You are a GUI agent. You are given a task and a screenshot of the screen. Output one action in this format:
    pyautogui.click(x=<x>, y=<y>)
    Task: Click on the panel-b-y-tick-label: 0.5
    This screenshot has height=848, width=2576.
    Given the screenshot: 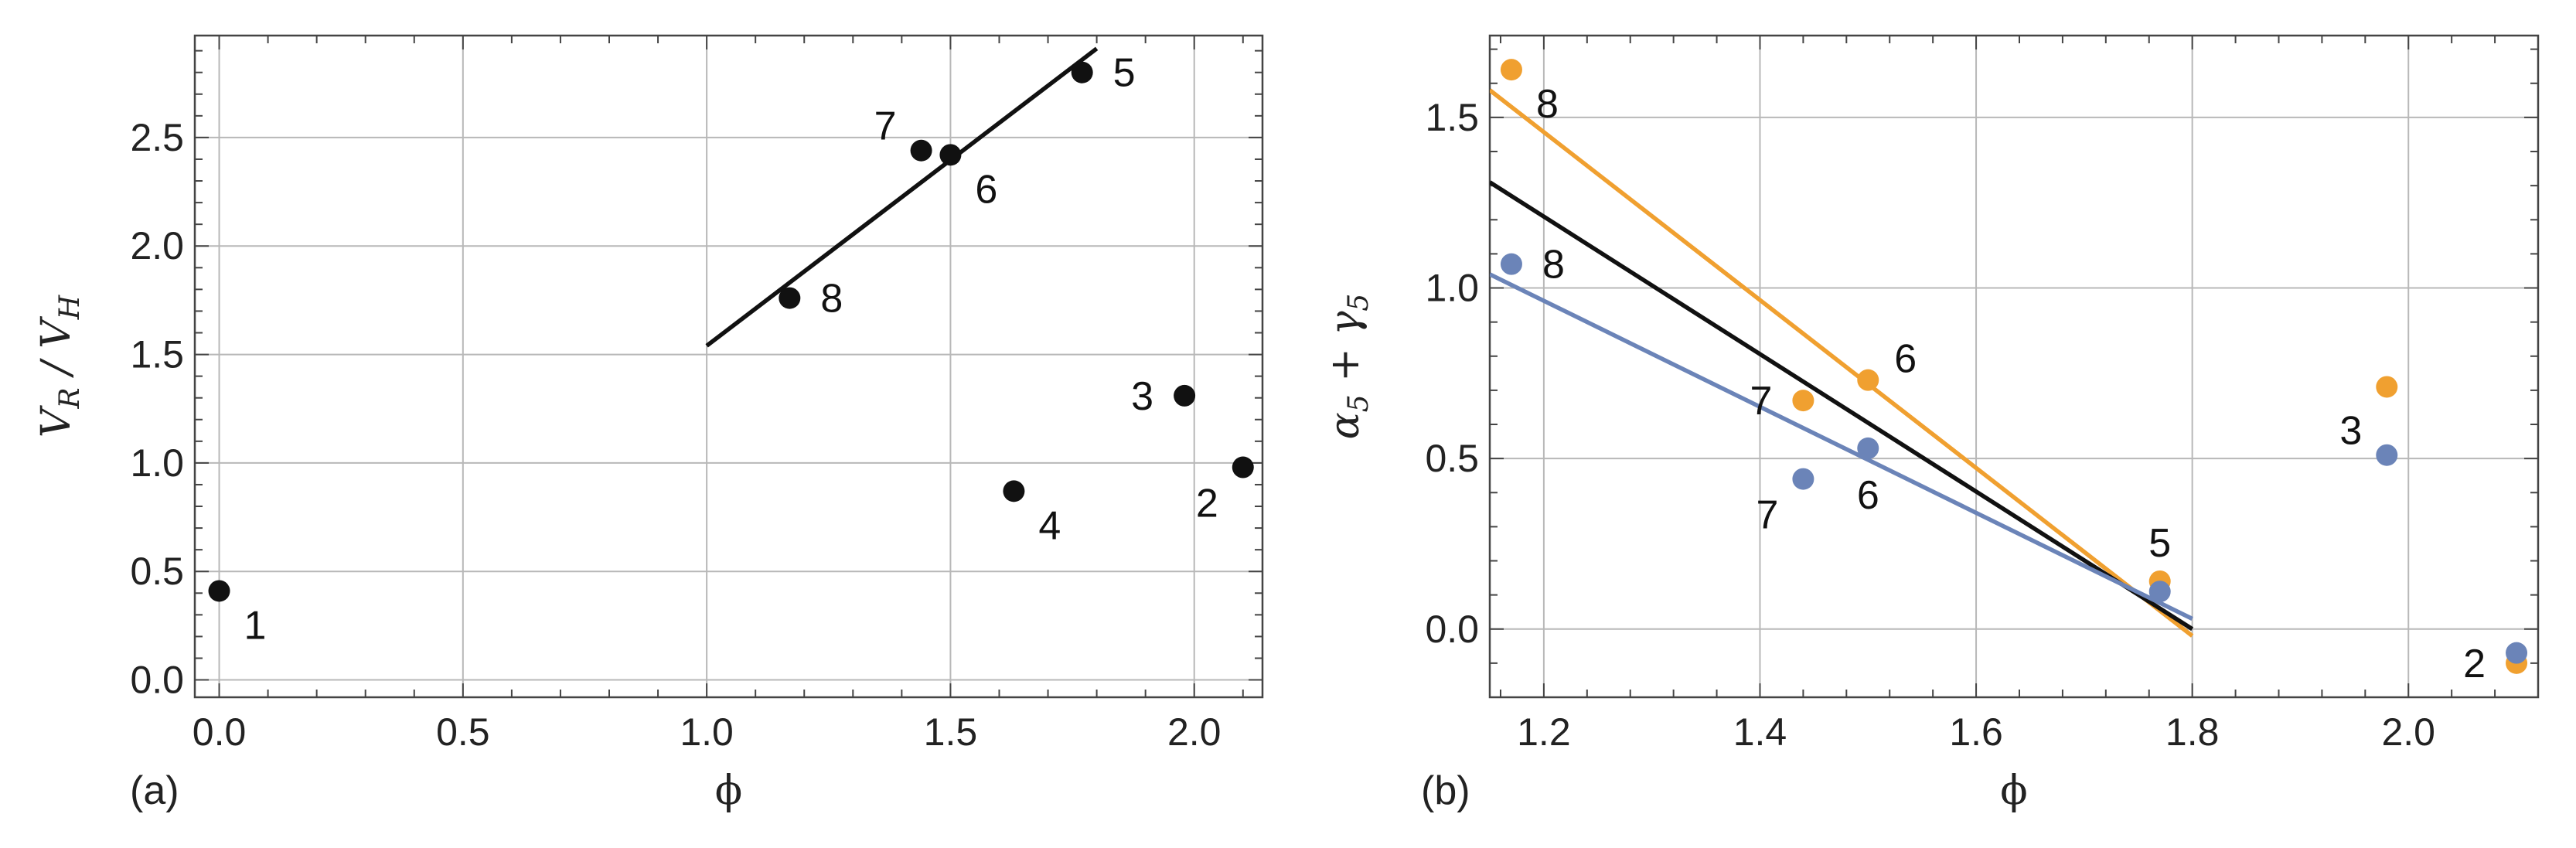 What is the action you would take?
    pyautogui.click(x=1452, y=458)
    